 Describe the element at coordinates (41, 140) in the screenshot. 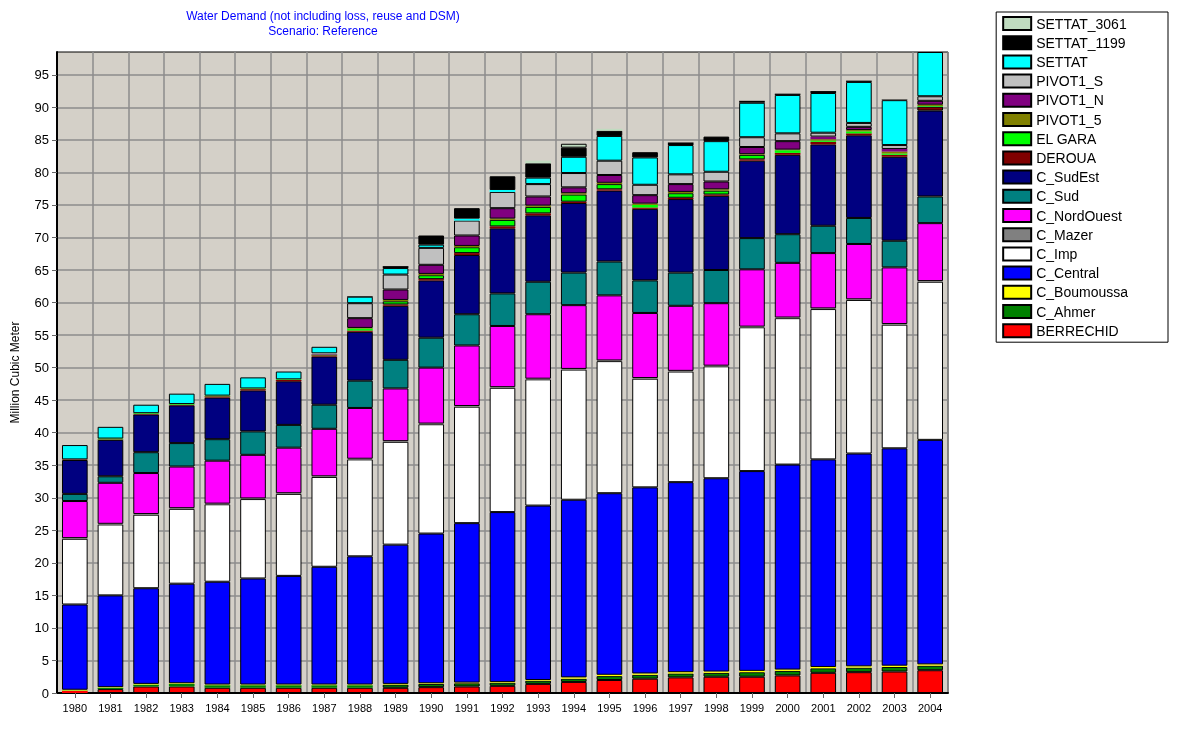

I see `y-tick-label: 85` at that location.